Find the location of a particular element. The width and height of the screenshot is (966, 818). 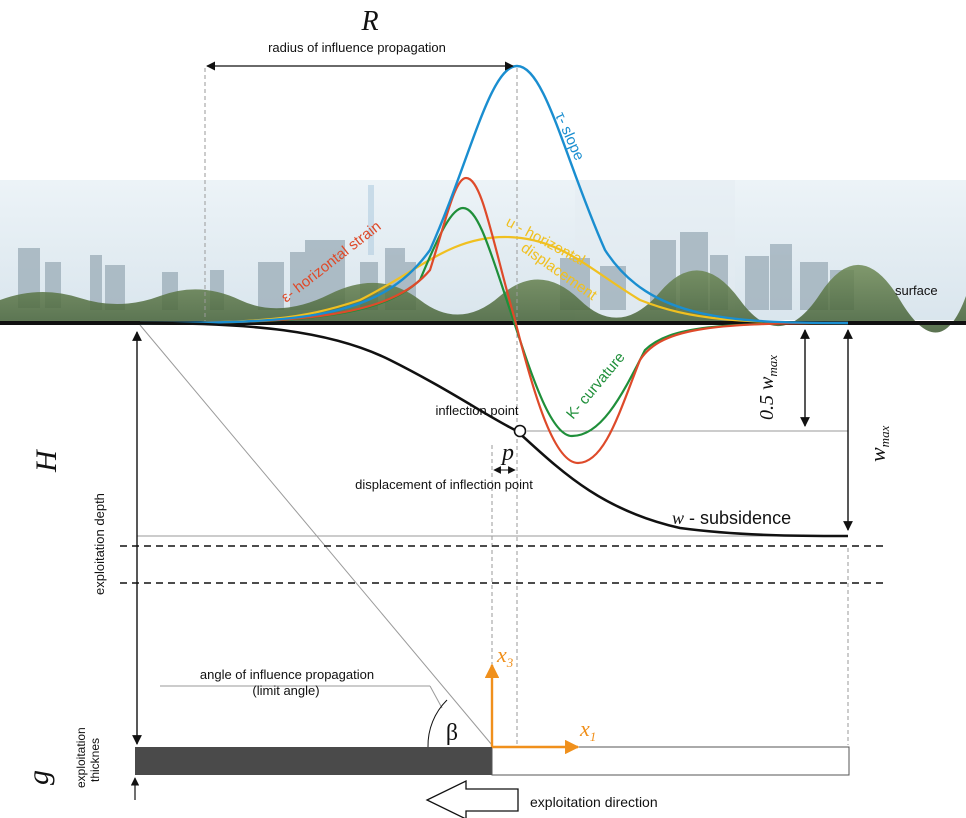

exploitation-direction-arrow is located at coordinates (472, 798).